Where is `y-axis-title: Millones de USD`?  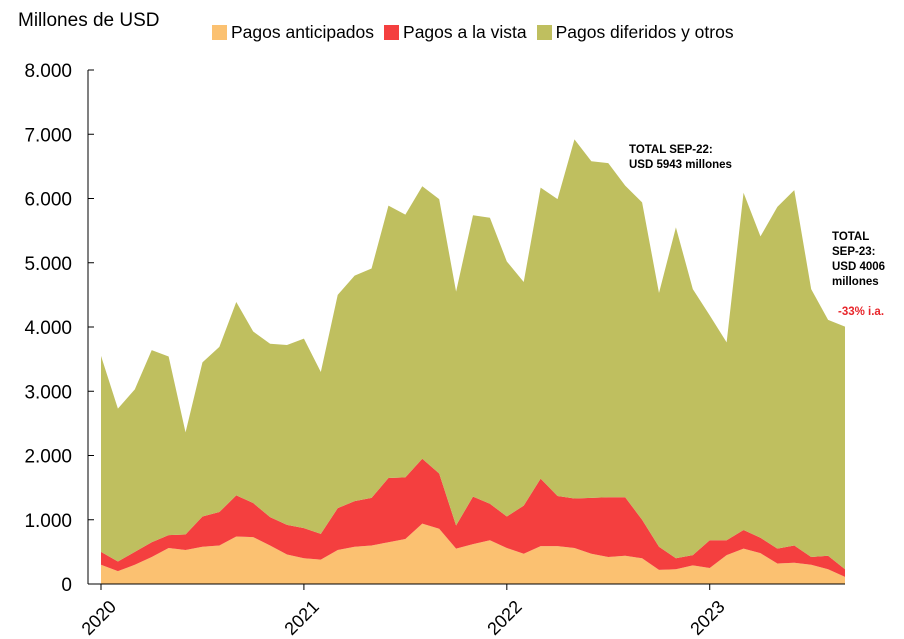 y-axis-title: Millones de USD is located at coordinates (89, 20).